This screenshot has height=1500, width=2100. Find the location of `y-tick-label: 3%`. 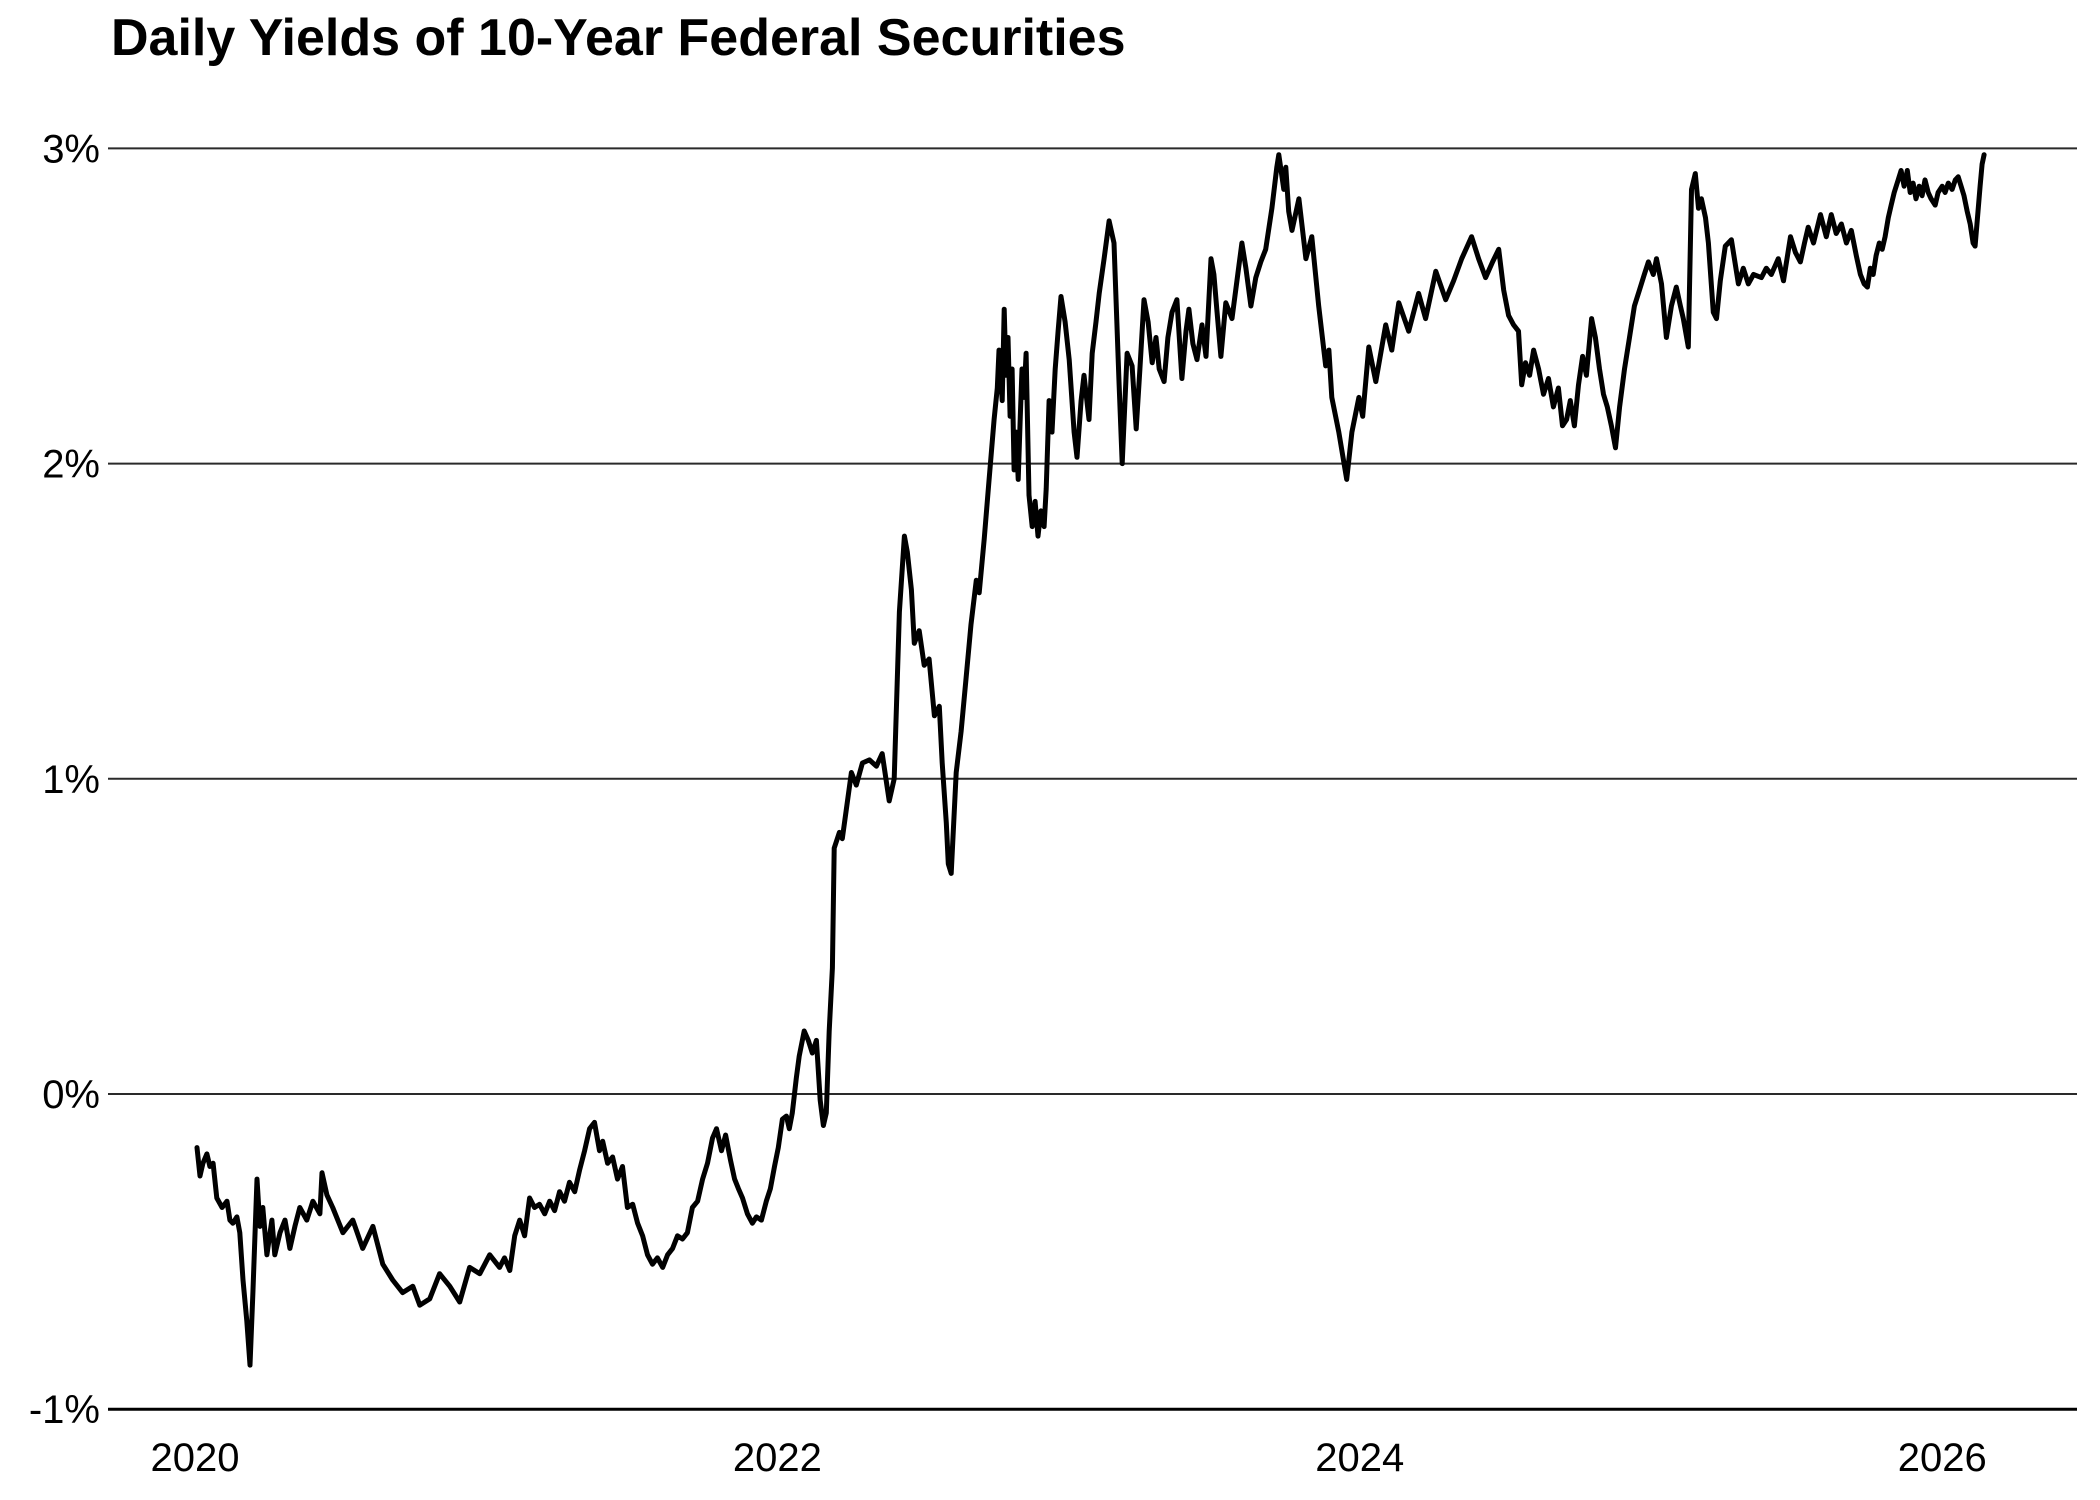

y-tick-label: 3% is located at coordinates (71, 149).